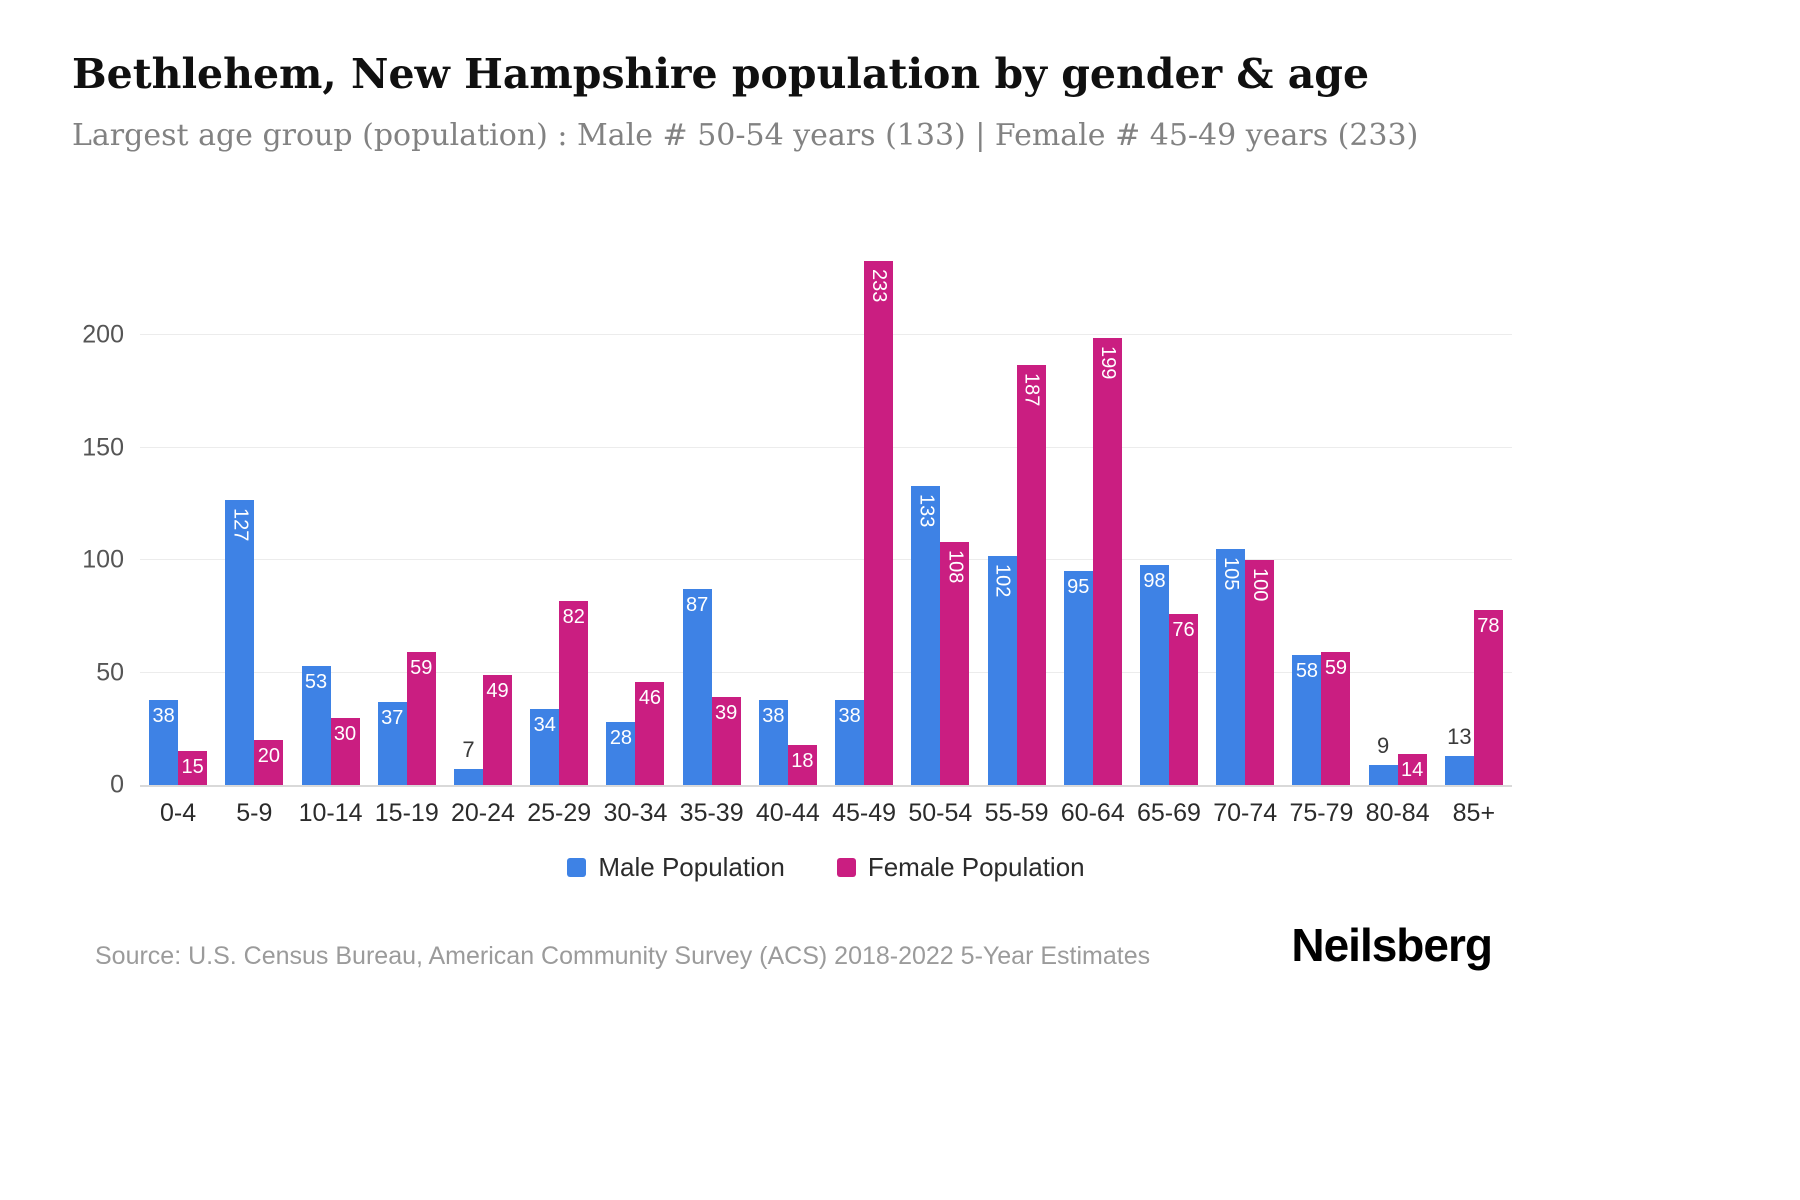 This screenshot has width=1800, height=1200. I want to click on bar-female-25-29: 82, so click(574, 692).